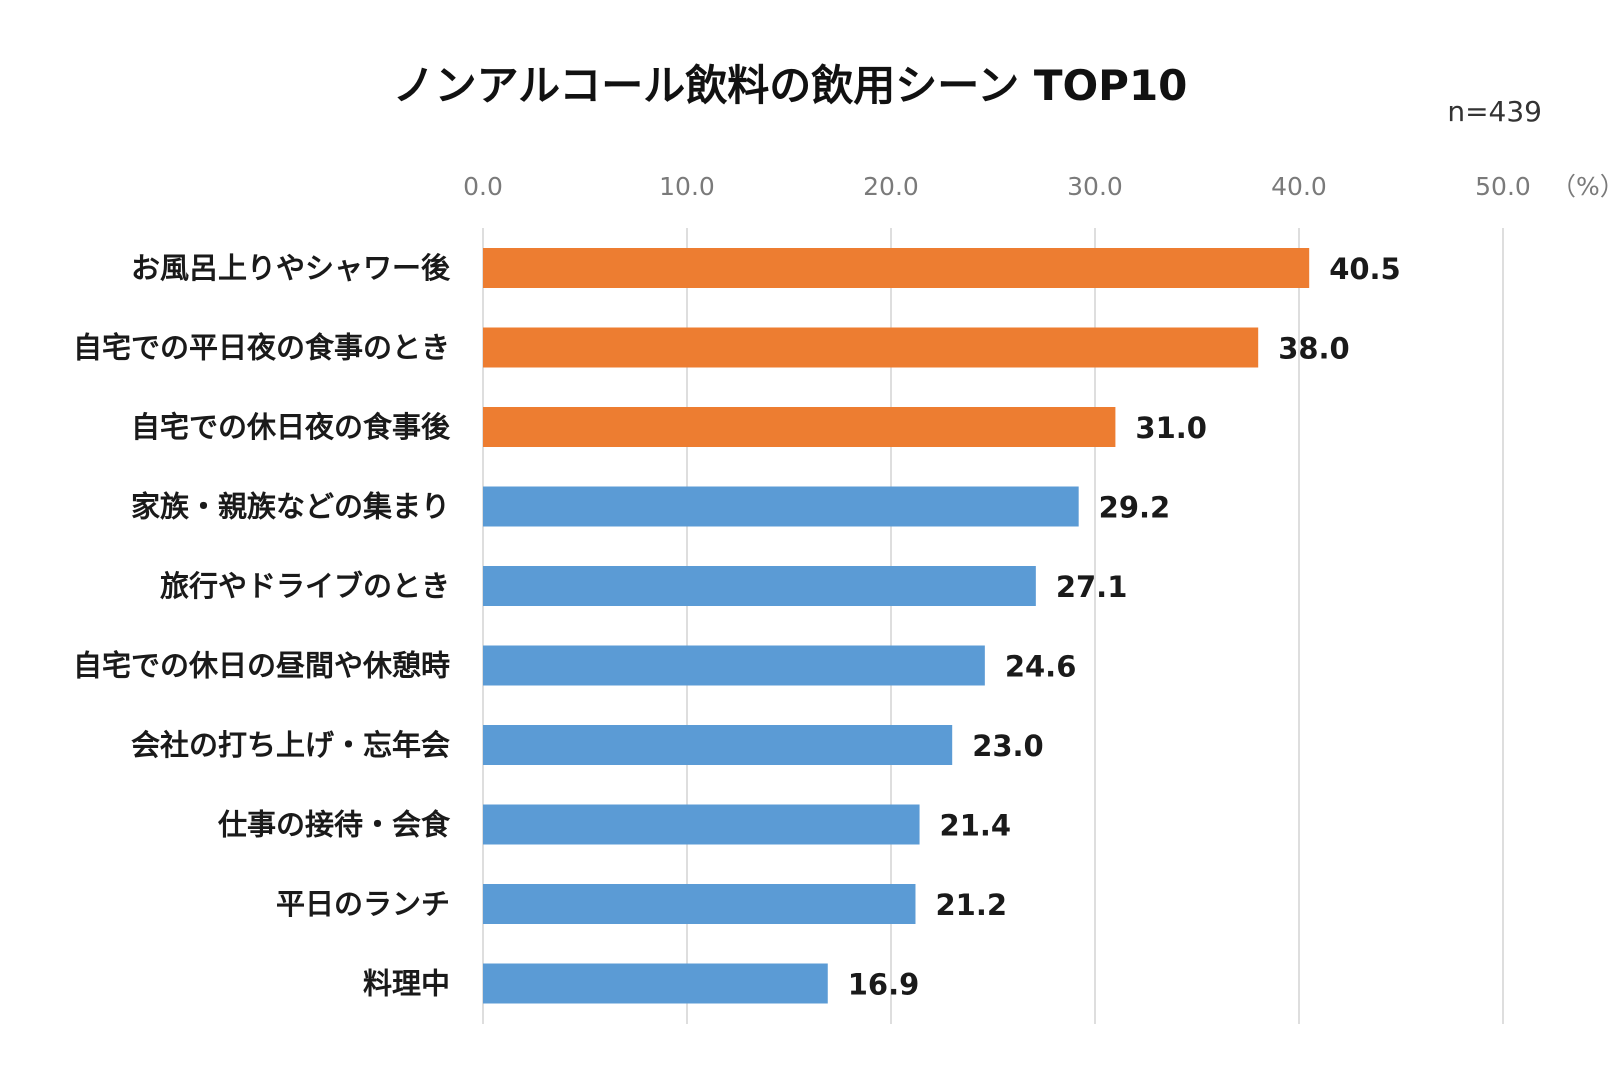 This screenshot has height=1088, width=1617. Describe the element at coordinates (1095, 186) in the screenshot. I see `x-tick-label: 30.0` at that location.